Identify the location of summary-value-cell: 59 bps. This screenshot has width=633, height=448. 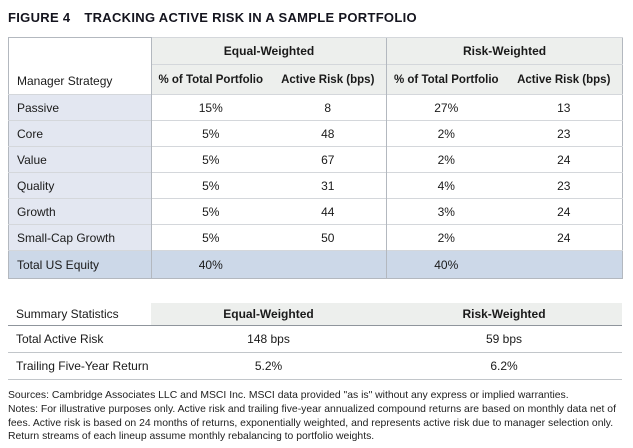
(504, 339).